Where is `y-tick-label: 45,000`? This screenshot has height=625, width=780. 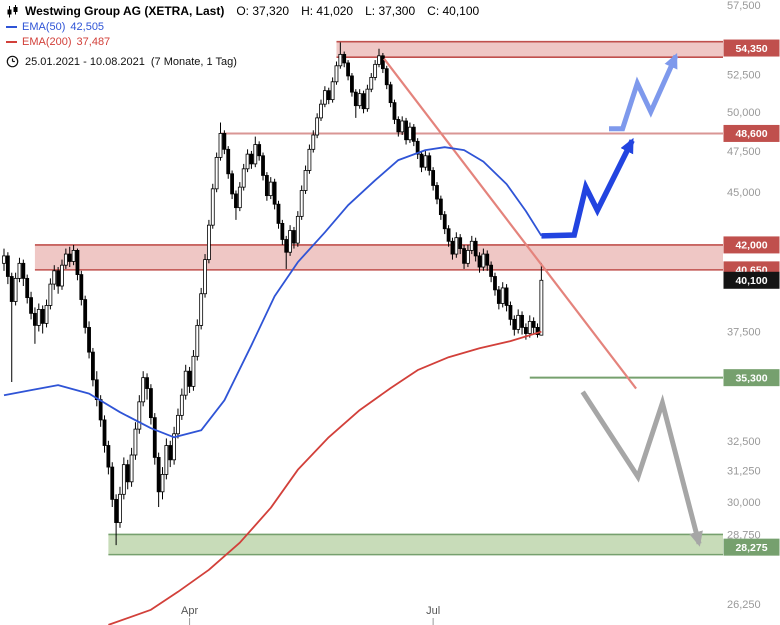 y-tick-label: 45,000 is located at coordinates (744, 193).